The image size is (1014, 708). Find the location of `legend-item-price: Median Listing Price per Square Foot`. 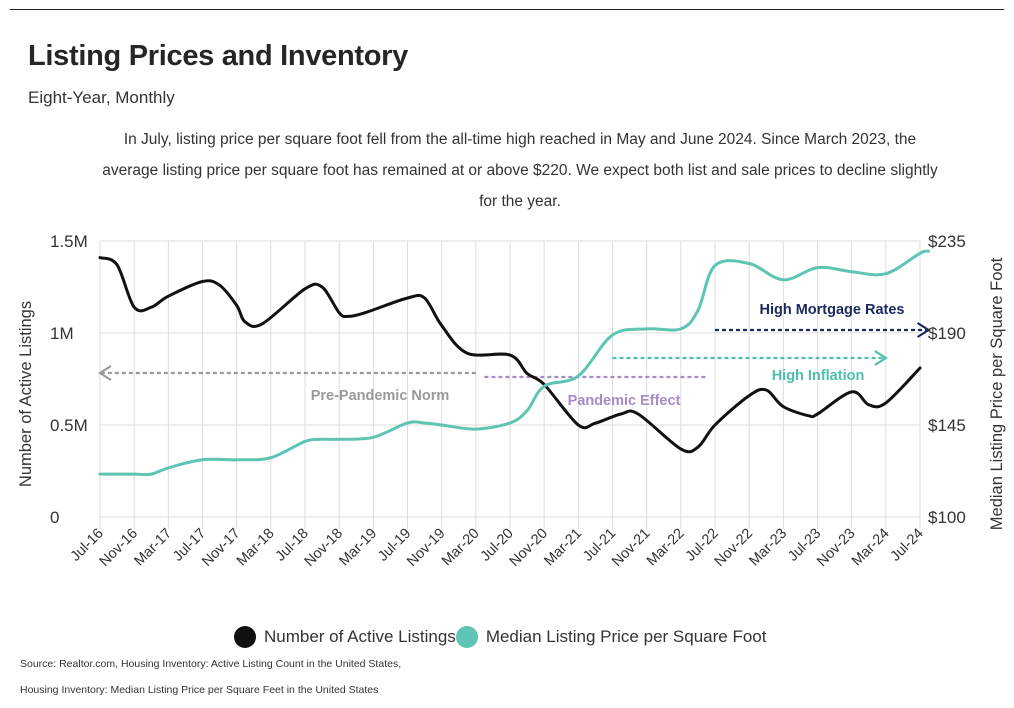

legend-item-price: Median Listing Price per Square Foot is located at coordinates (611, 637).